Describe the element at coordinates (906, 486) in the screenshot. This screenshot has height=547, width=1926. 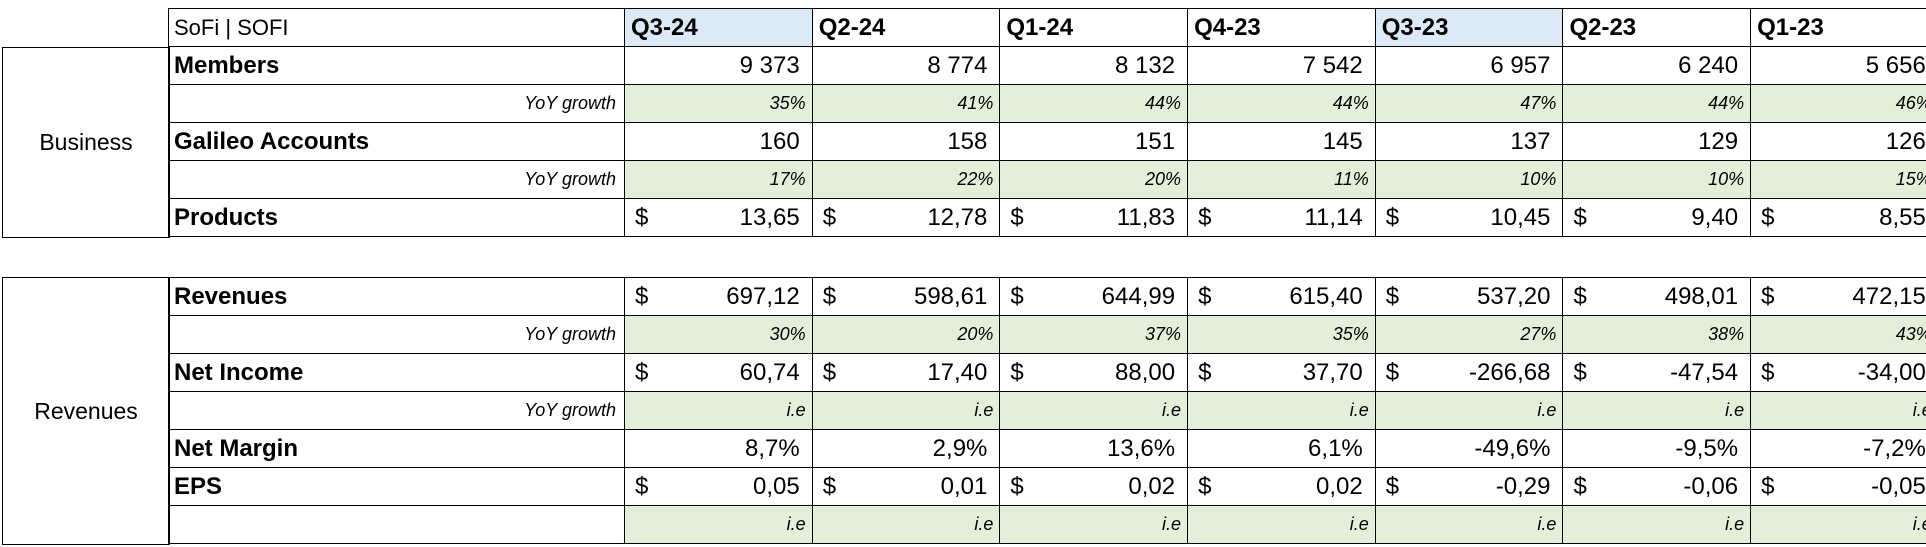
I see `eps-cell: $0,01` at that location.